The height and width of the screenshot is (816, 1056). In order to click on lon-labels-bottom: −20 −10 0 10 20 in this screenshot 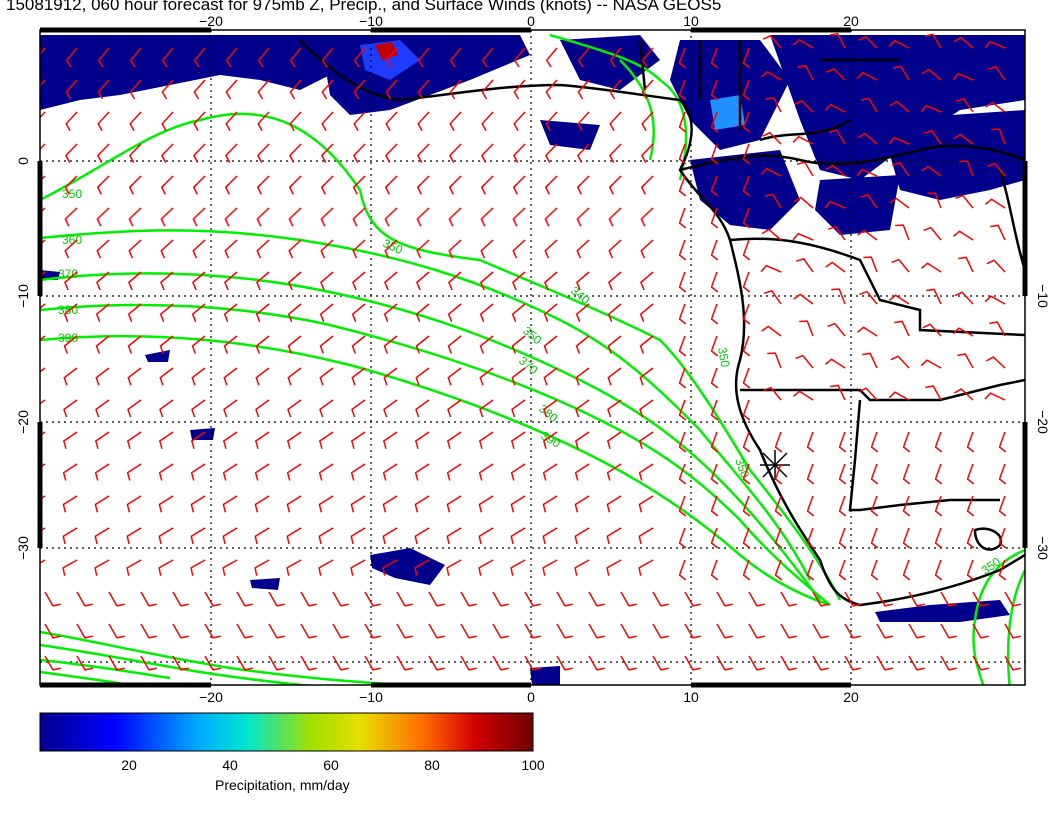, I will do `click(529, 697)`.